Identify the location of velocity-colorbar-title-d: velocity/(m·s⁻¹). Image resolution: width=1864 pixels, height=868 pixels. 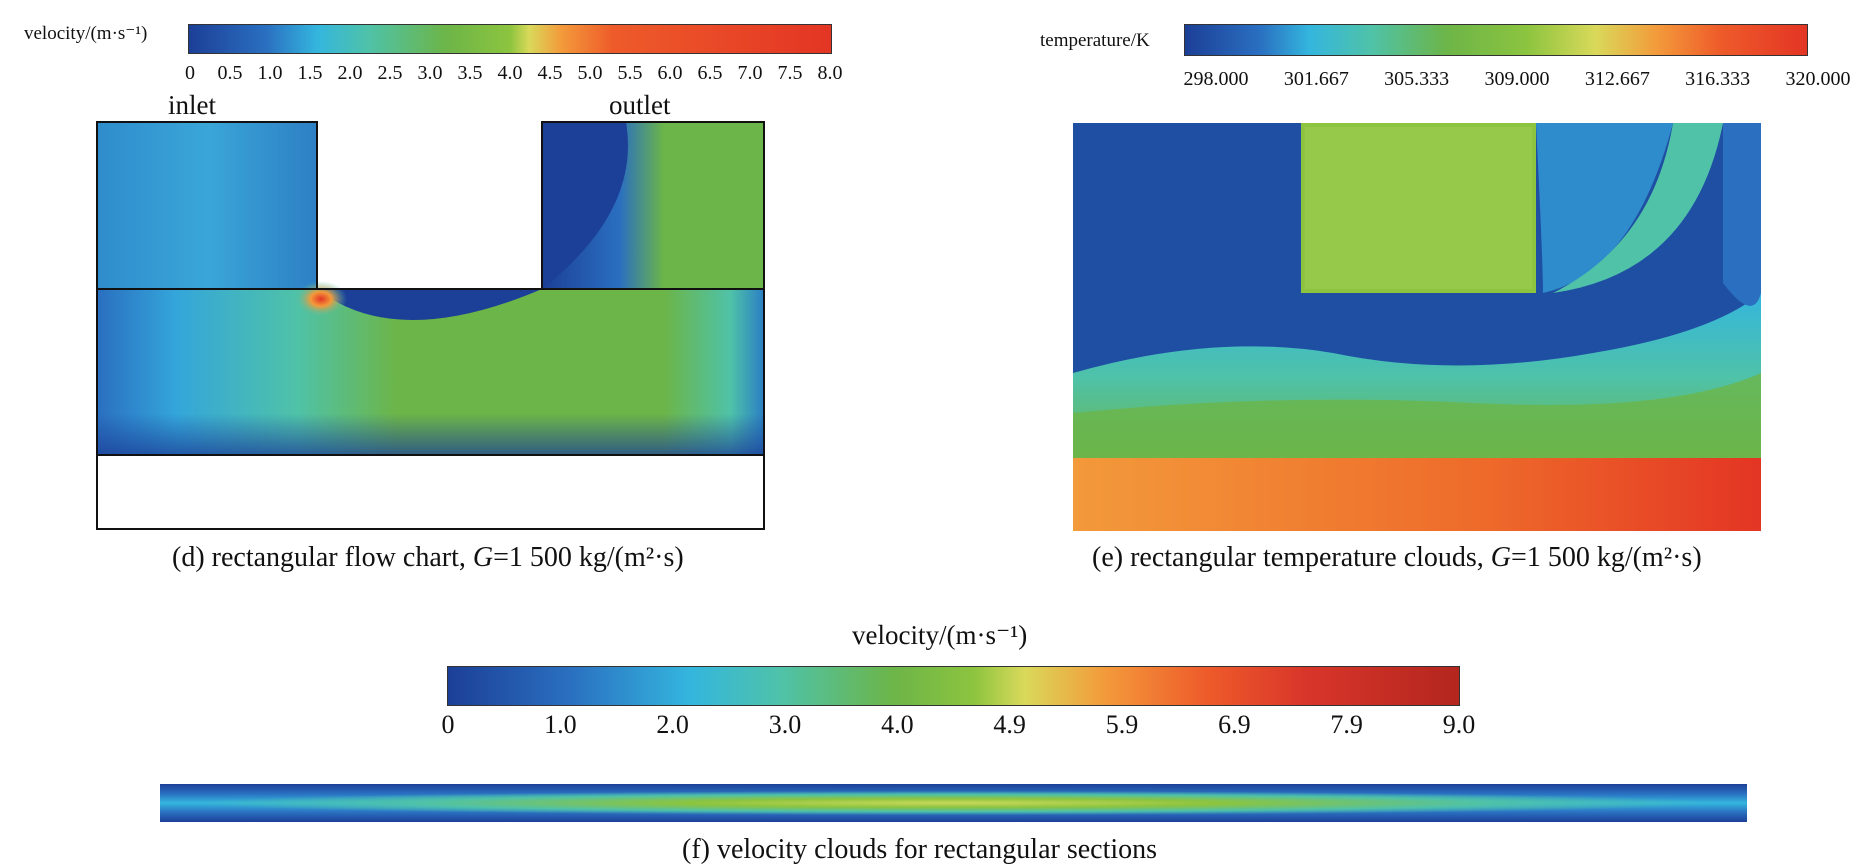
(86, 33).